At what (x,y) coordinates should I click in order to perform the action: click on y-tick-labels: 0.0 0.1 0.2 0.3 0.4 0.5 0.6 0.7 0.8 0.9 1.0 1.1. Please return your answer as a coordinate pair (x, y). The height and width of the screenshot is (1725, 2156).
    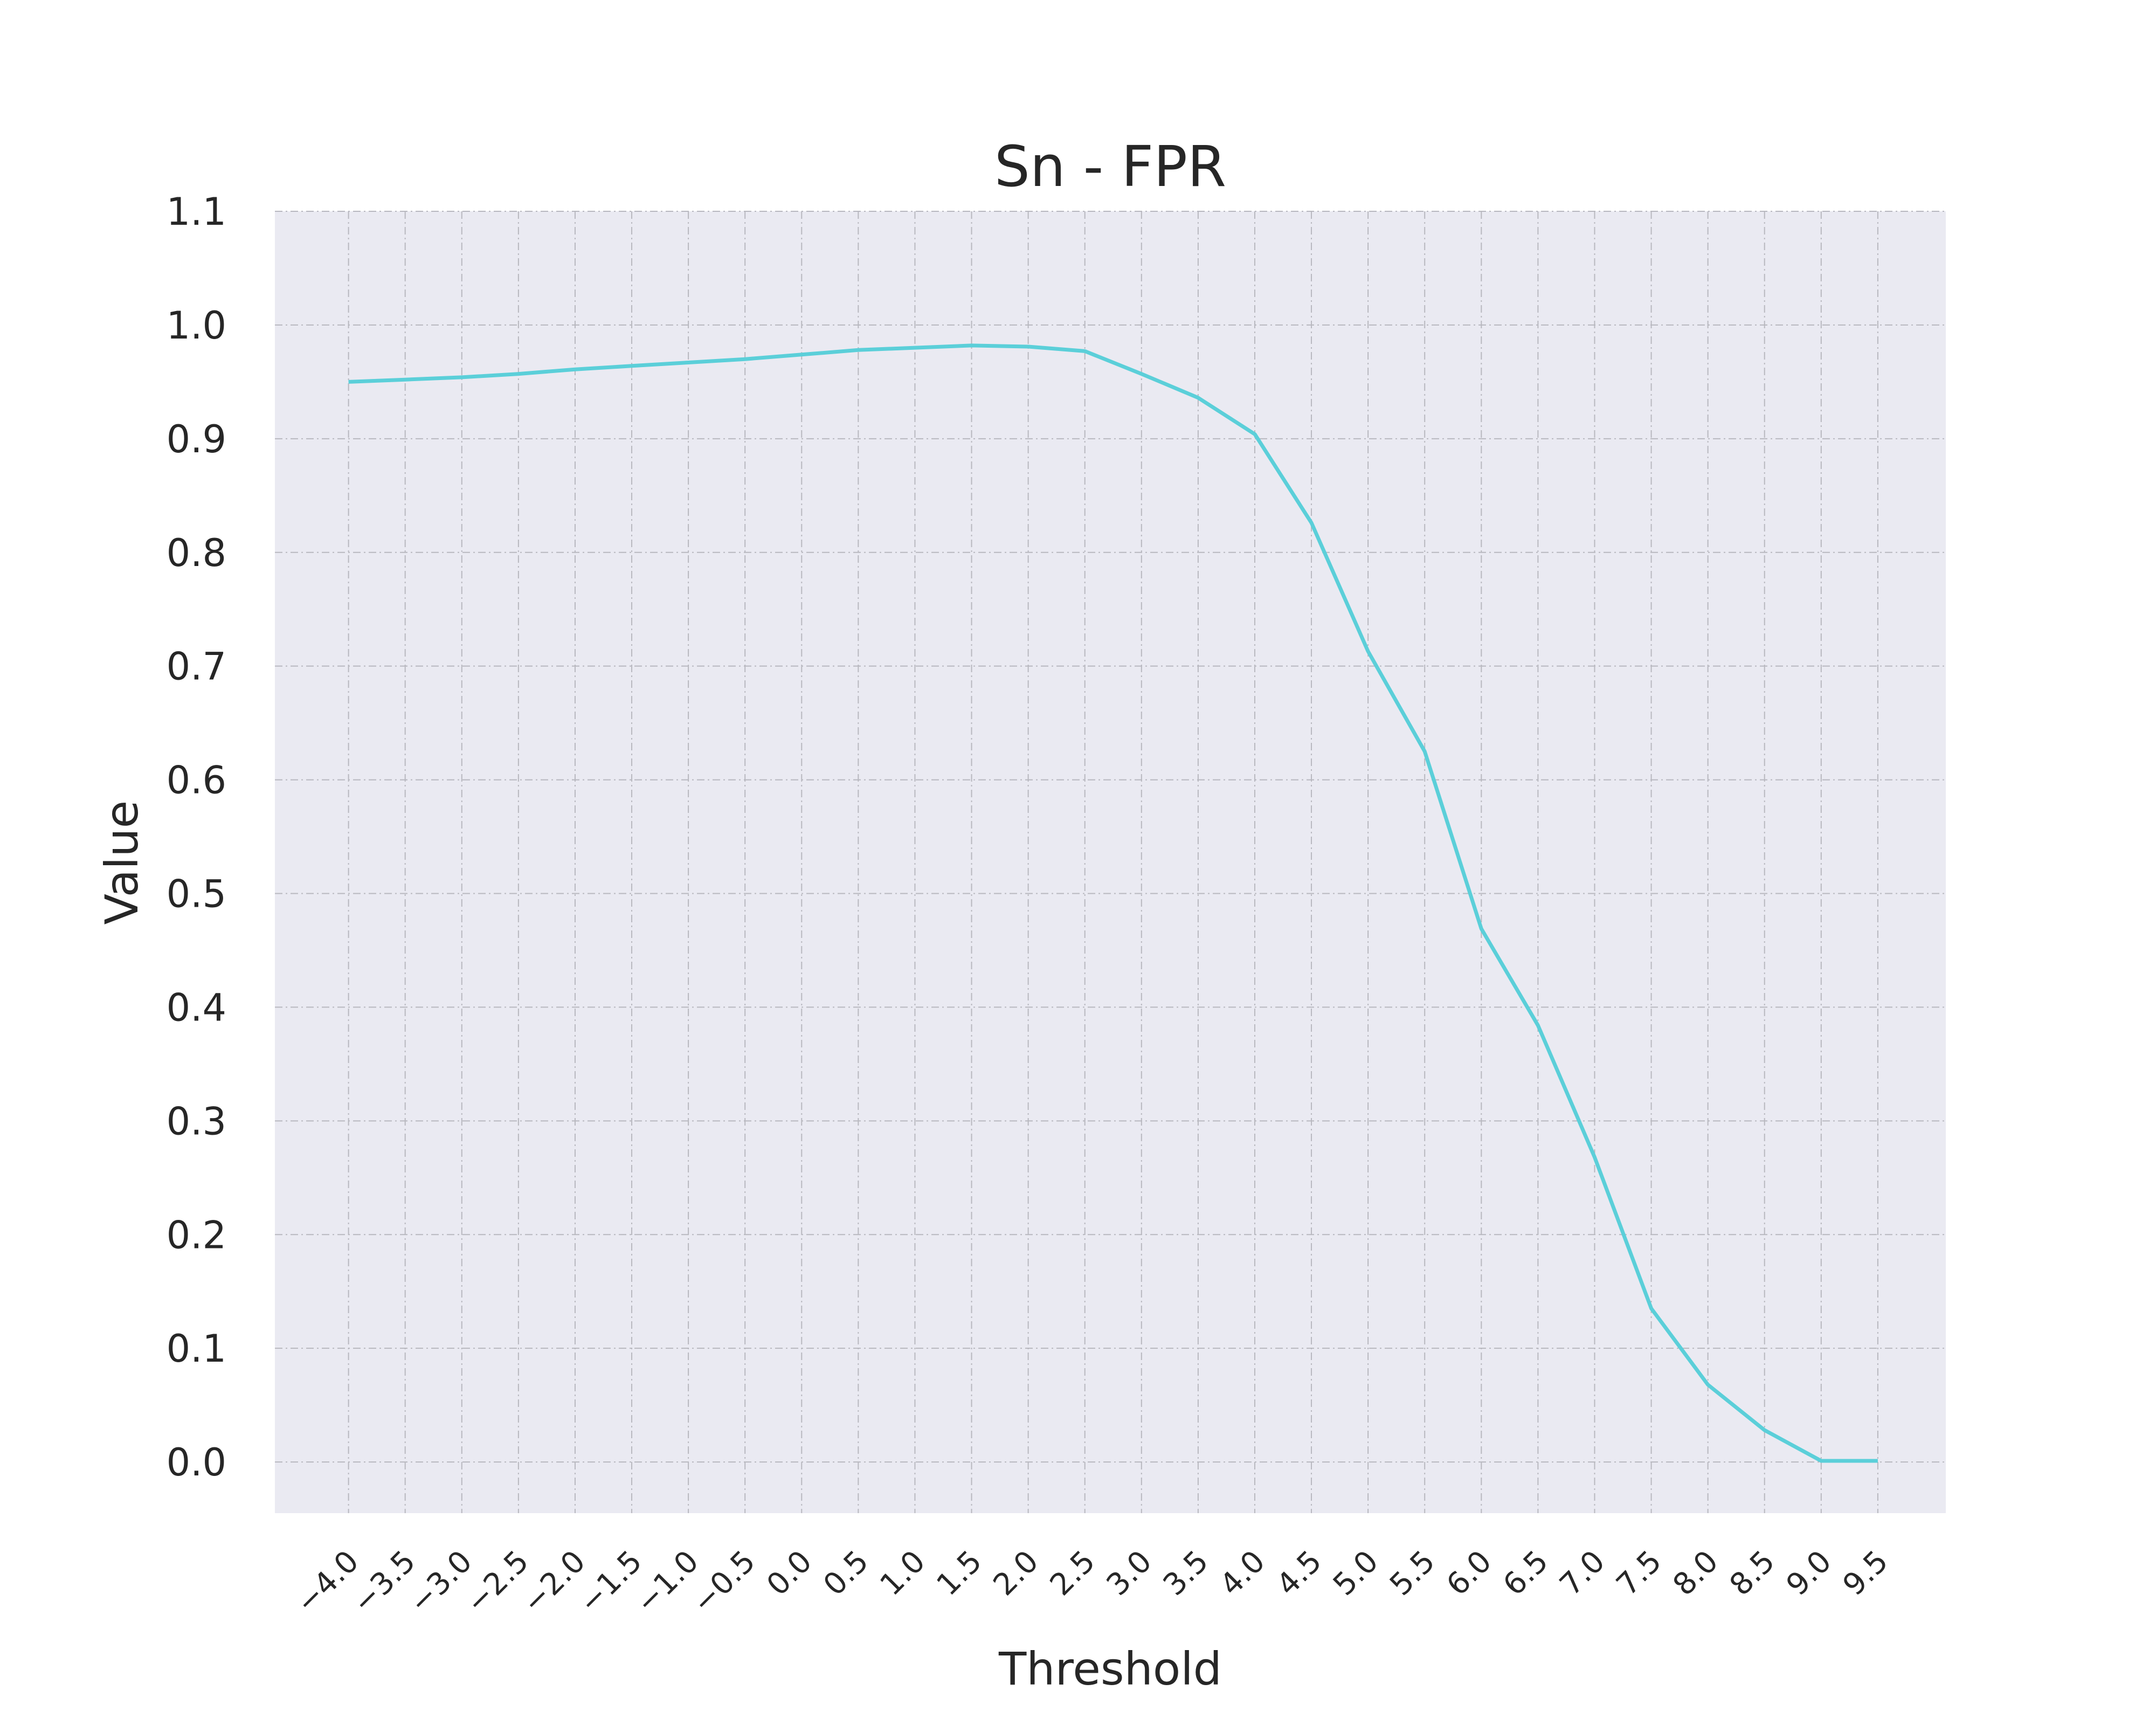
    Looking at the image, I should click on (196, 837).